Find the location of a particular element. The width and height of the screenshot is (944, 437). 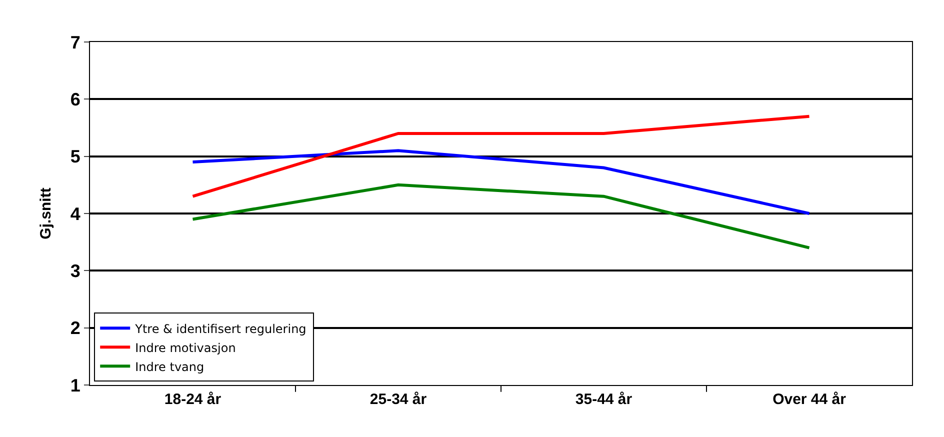

y-tick-label: 5 is located at coordinates (75, 156).